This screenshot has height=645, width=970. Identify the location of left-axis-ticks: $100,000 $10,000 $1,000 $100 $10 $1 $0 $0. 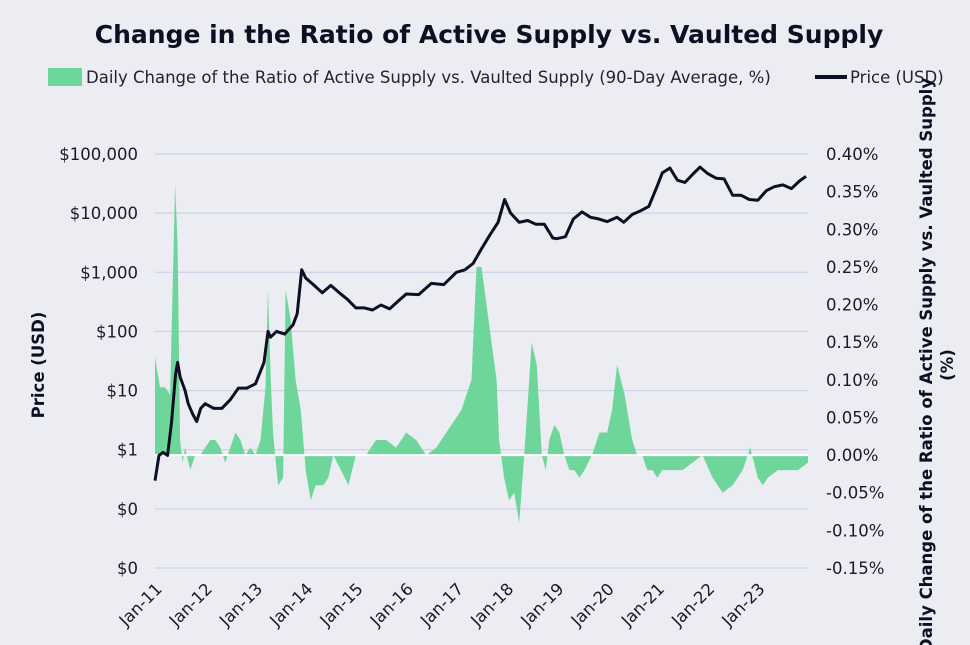
(98, 361).